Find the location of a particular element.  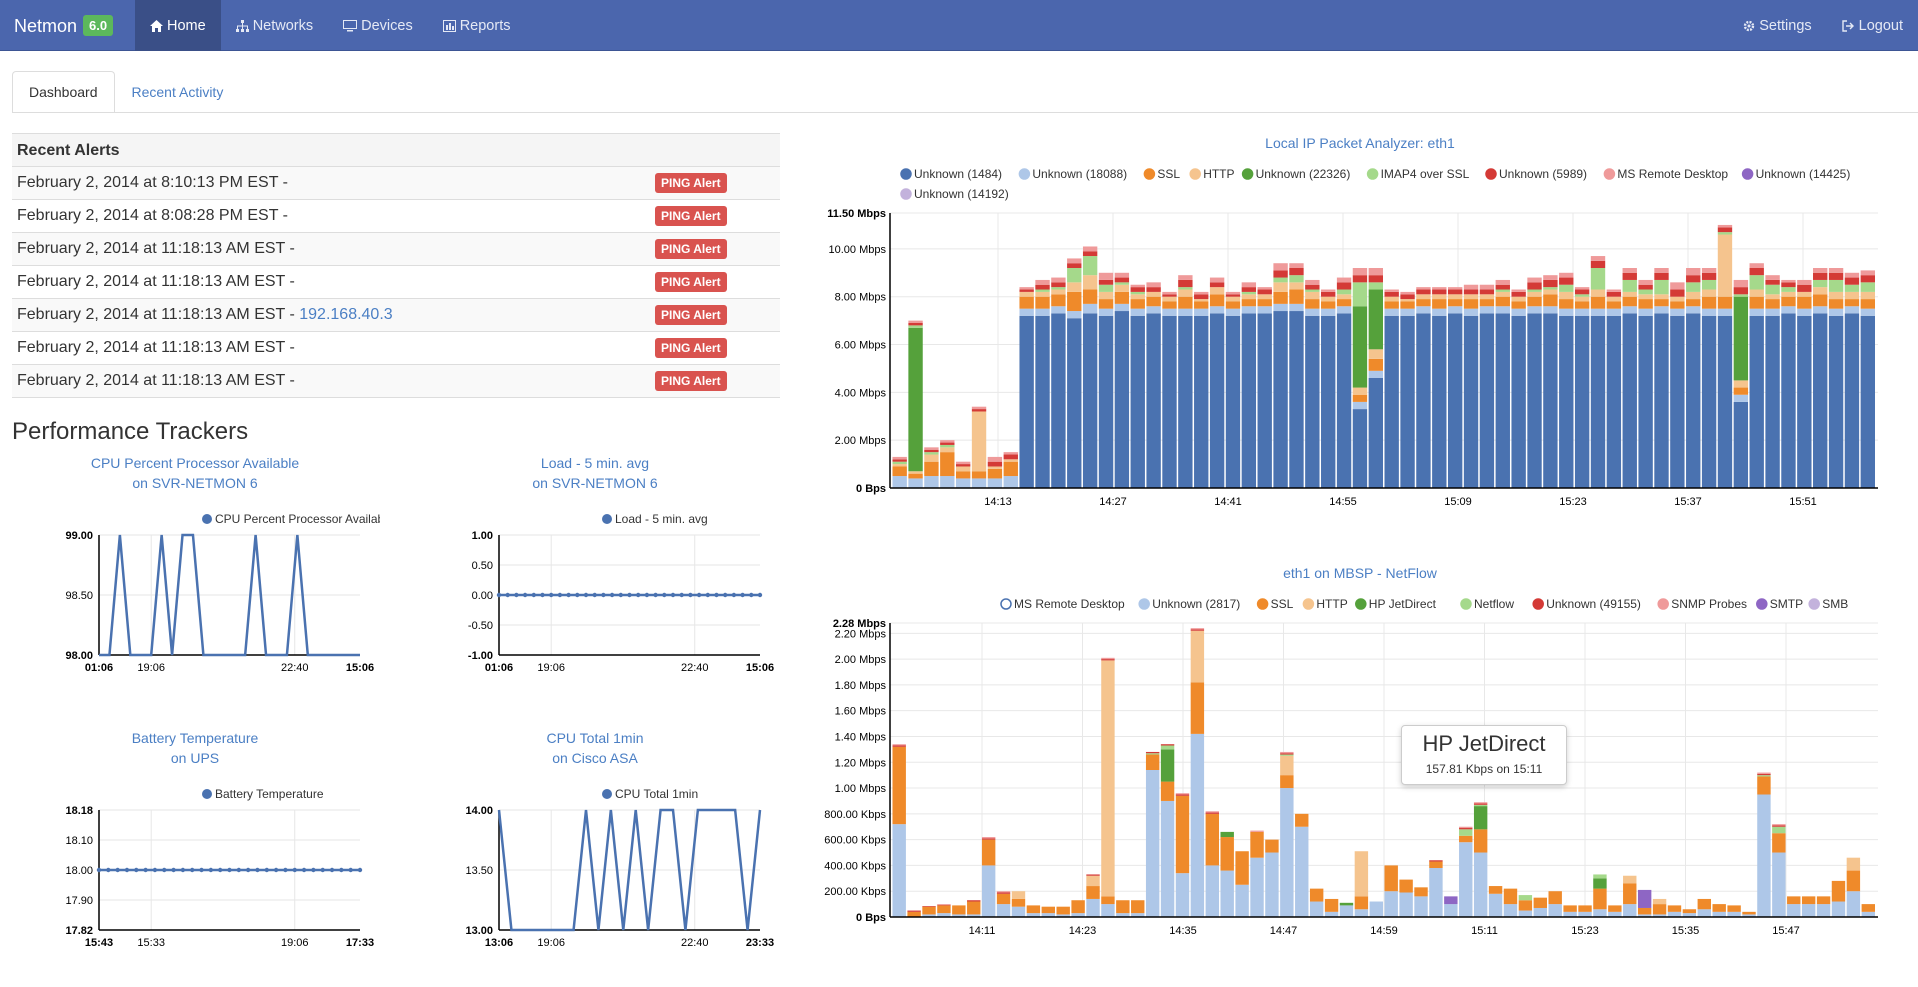

packet-analyzer-title: Local IP Packet Analyzer: eth1 is located at coordinates (1360, 143).